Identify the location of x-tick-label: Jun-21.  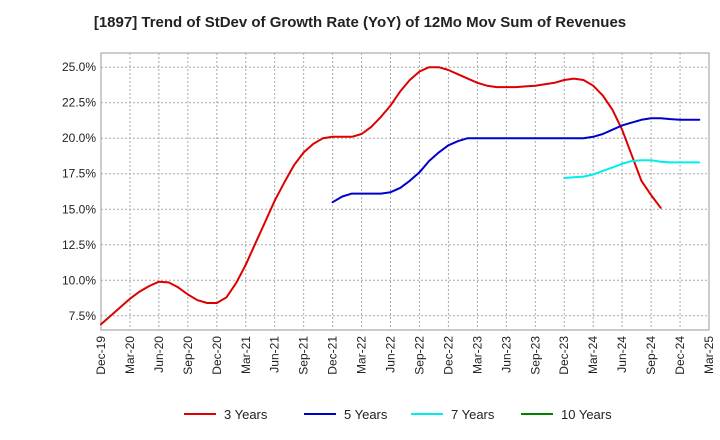
(275, 354).